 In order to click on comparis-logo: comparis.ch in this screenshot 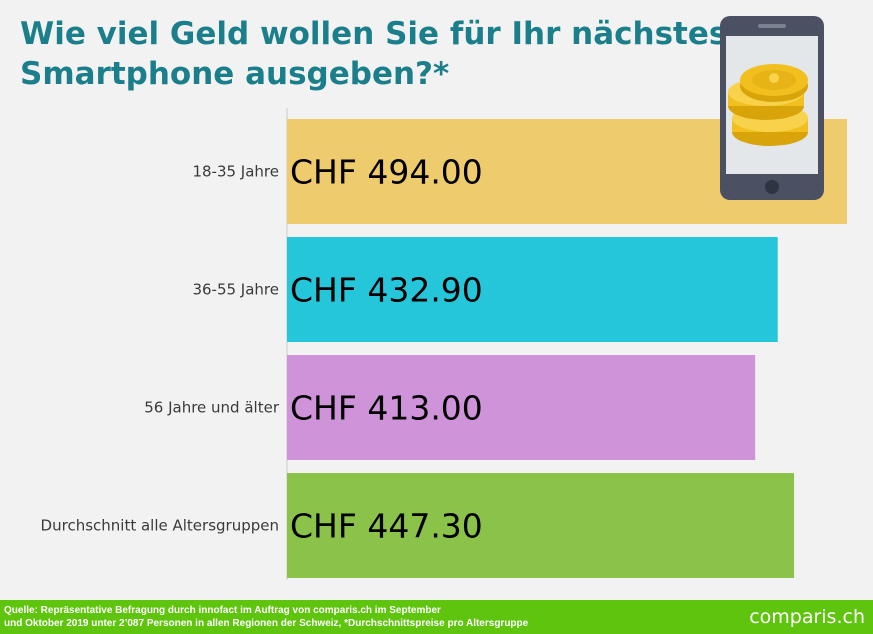, I will do `click(807, 617)`.